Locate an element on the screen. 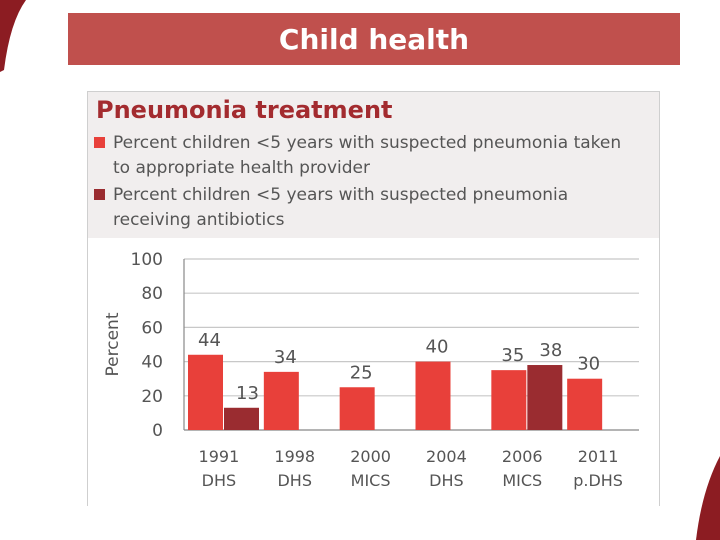 The width and height of the screenshot is (720, 540). x-tick-label: 1991 is located at coordinates (219, 456).